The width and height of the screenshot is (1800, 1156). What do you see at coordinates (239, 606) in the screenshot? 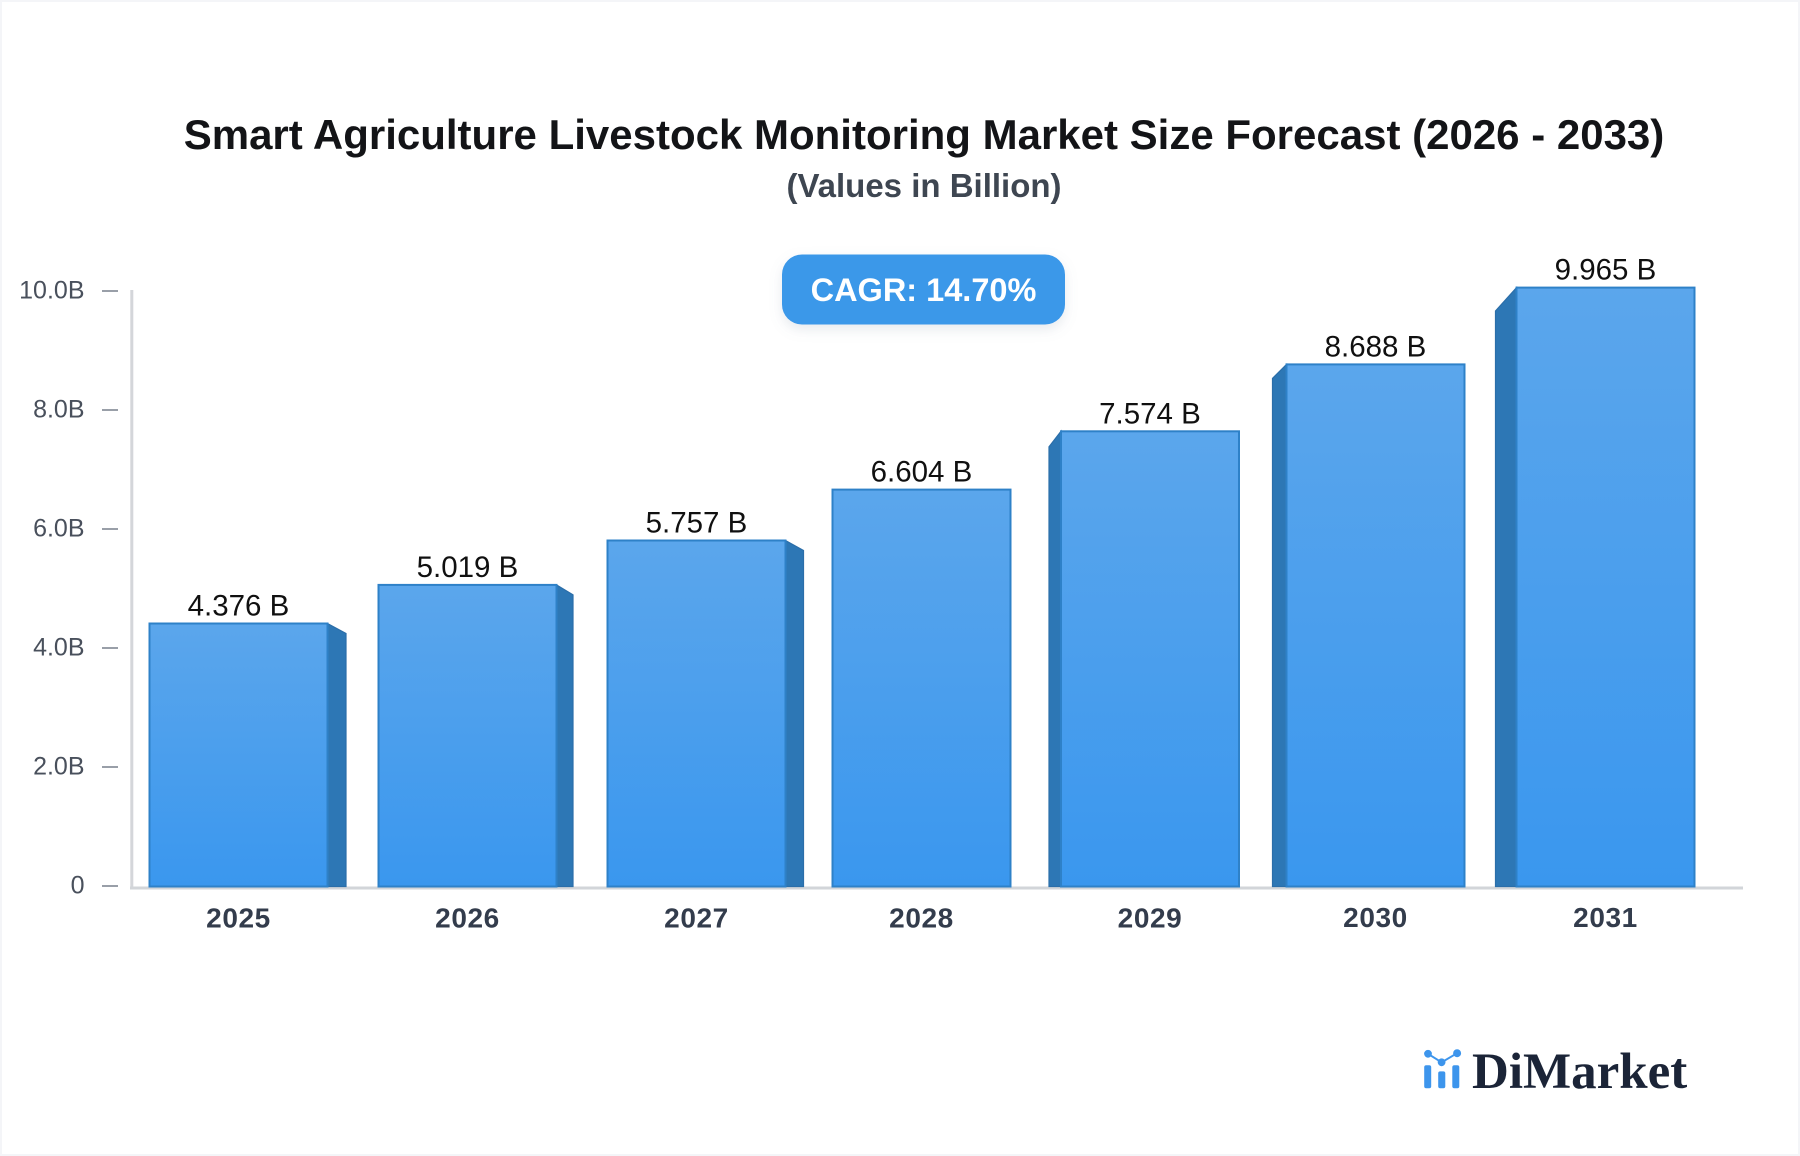
I see `svg-text: 4.376 B` at bounding box center [239, 606].